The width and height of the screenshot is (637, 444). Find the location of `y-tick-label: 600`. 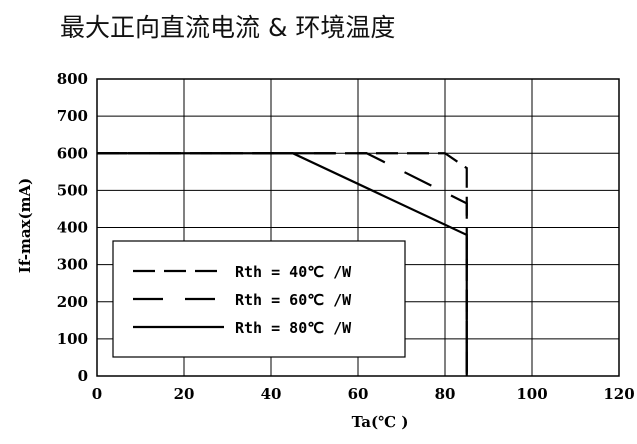

y-tick-label: 600 is located at coordinates (72, 153).